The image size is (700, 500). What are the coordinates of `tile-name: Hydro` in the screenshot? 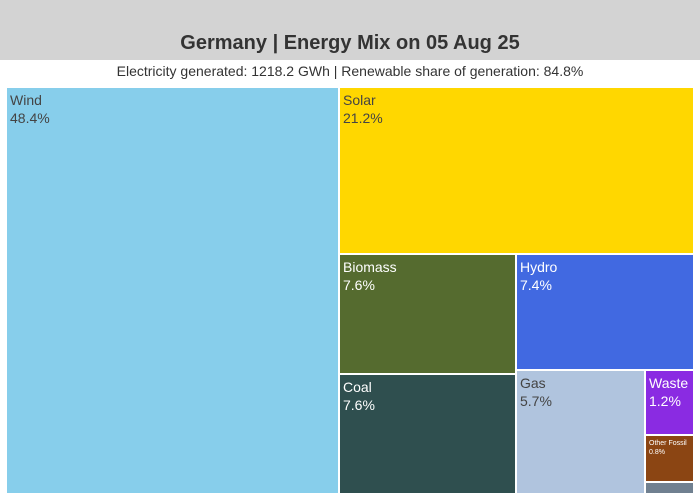 It's located at (539, 267).